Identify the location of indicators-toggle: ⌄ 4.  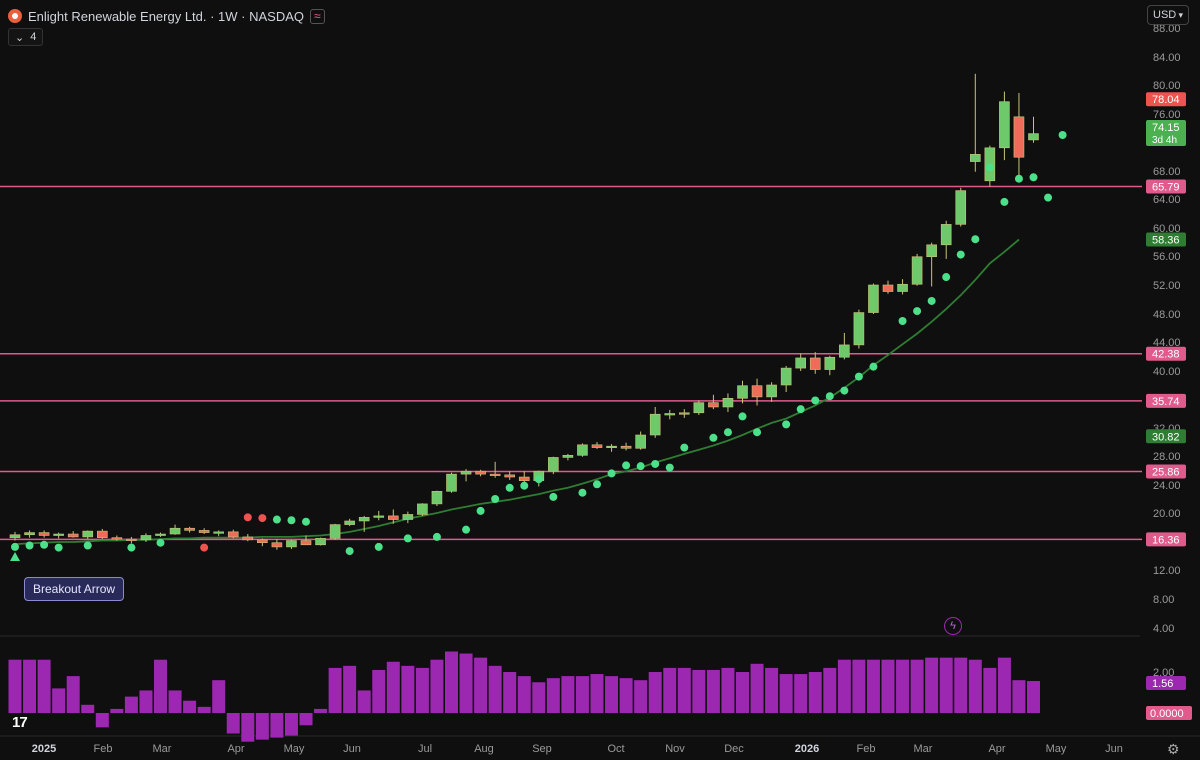
(26, 37).